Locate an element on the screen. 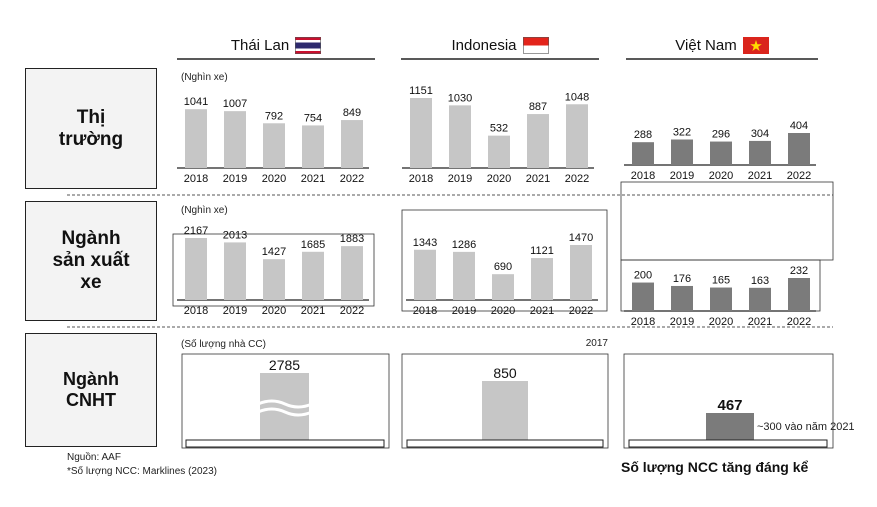  tick-label-thailand-manufacturing-2019: 2019 is located at coordinates (235, 311).